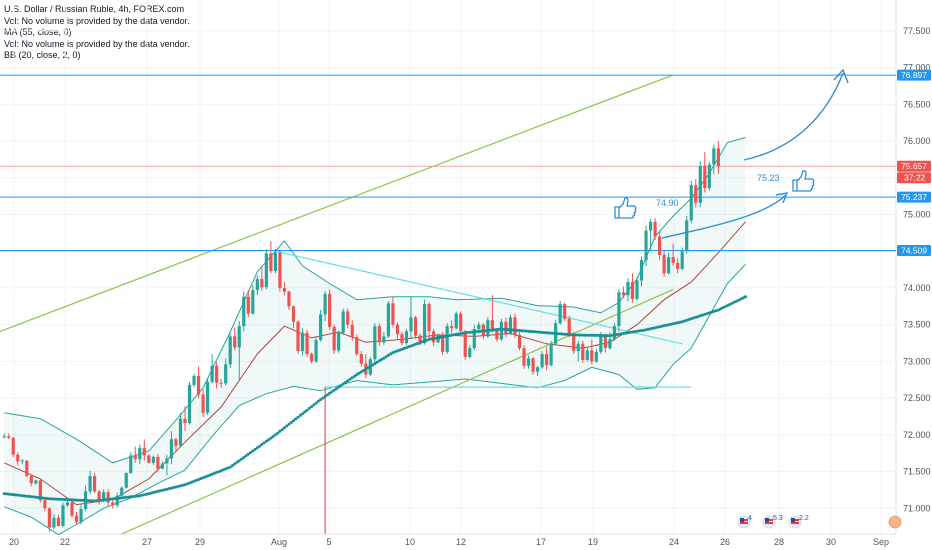 This screenshot has width=932, height=550. Describe the element at coordinates (805, 181) in the screenshot. I see `thumb-hand` at that location.